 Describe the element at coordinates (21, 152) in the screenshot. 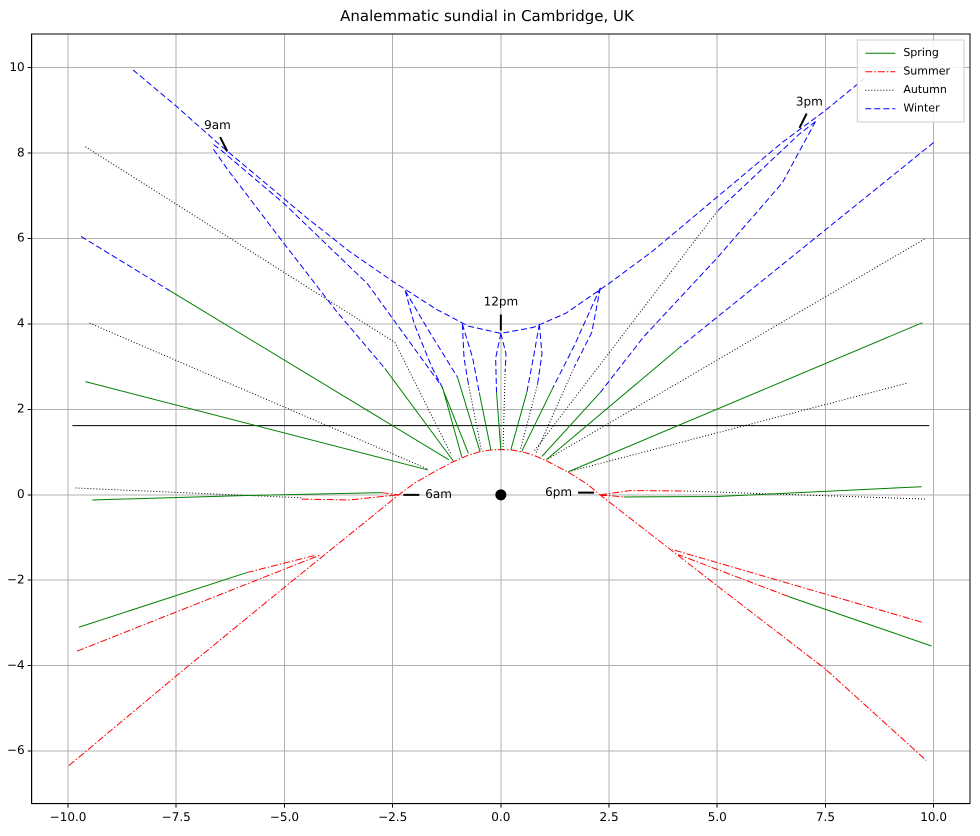

I see `y-tick-label: 8` at that location.